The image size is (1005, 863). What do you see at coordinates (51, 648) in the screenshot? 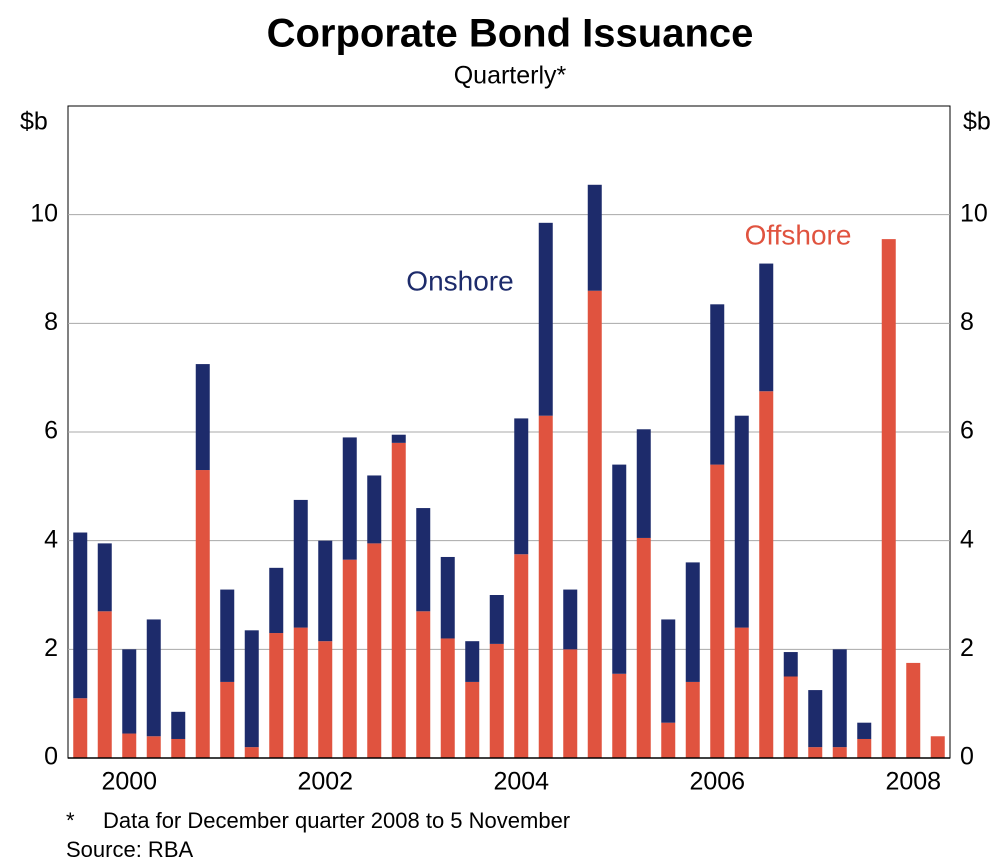
I see `y-tick-label: 2` at bounding box center [51, 648].